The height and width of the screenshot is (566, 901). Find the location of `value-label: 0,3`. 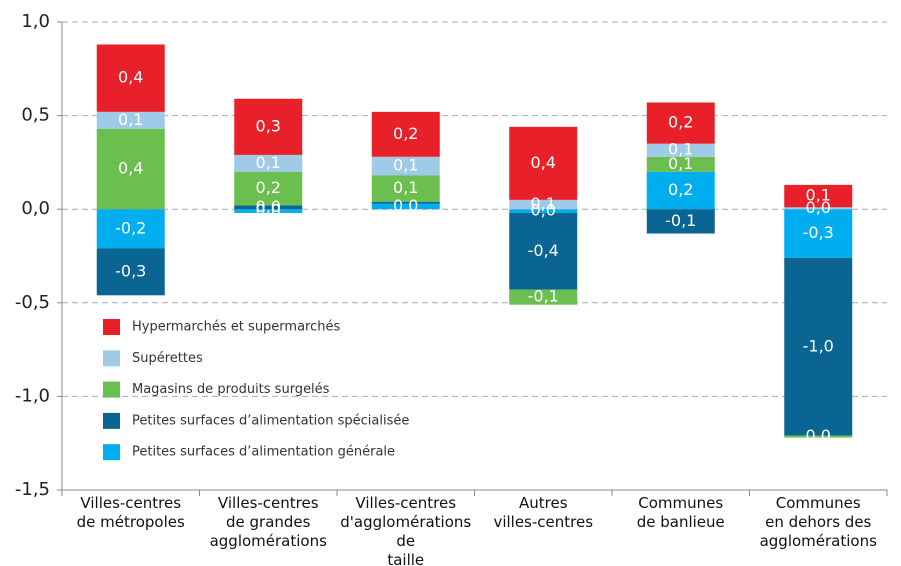

value-label: 0,3 is located at coordinates (268, 125).